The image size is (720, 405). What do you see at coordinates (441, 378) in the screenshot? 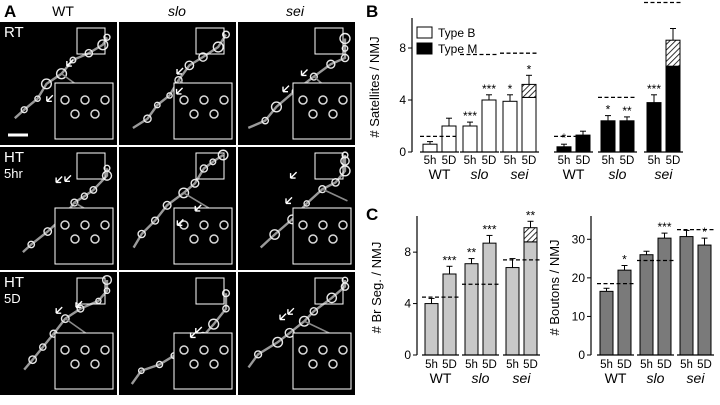
I see `group-label: WT` at bounding box center [441, 378].